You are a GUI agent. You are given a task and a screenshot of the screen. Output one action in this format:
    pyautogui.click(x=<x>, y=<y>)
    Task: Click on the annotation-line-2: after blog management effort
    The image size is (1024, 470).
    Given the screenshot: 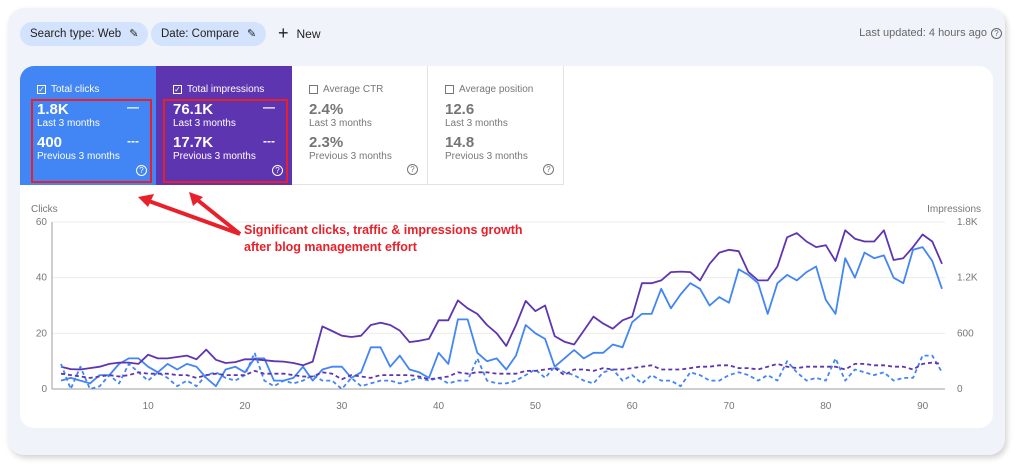 What is the action you would take?
    pyautogui.click(x=330, y=247)
    